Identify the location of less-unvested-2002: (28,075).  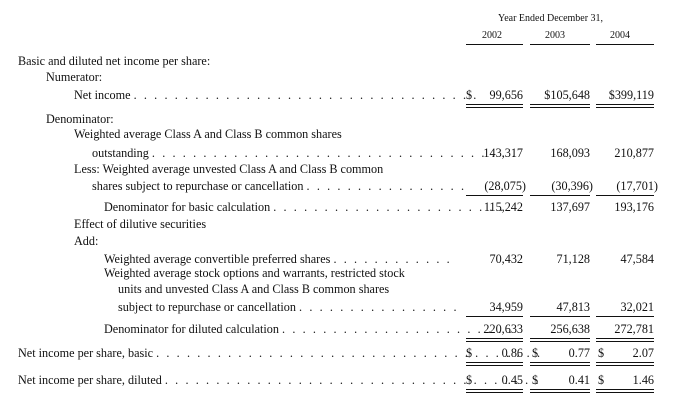
(505, 186).